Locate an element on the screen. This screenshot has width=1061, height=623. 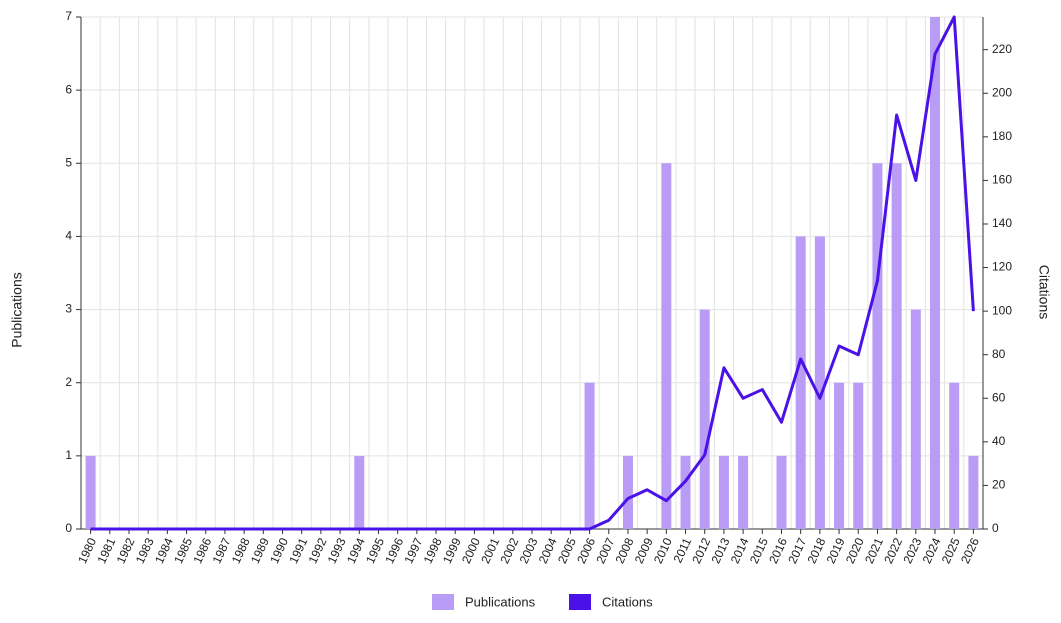
y2-tick-label: 200 is located at coordinates (1002, 92).